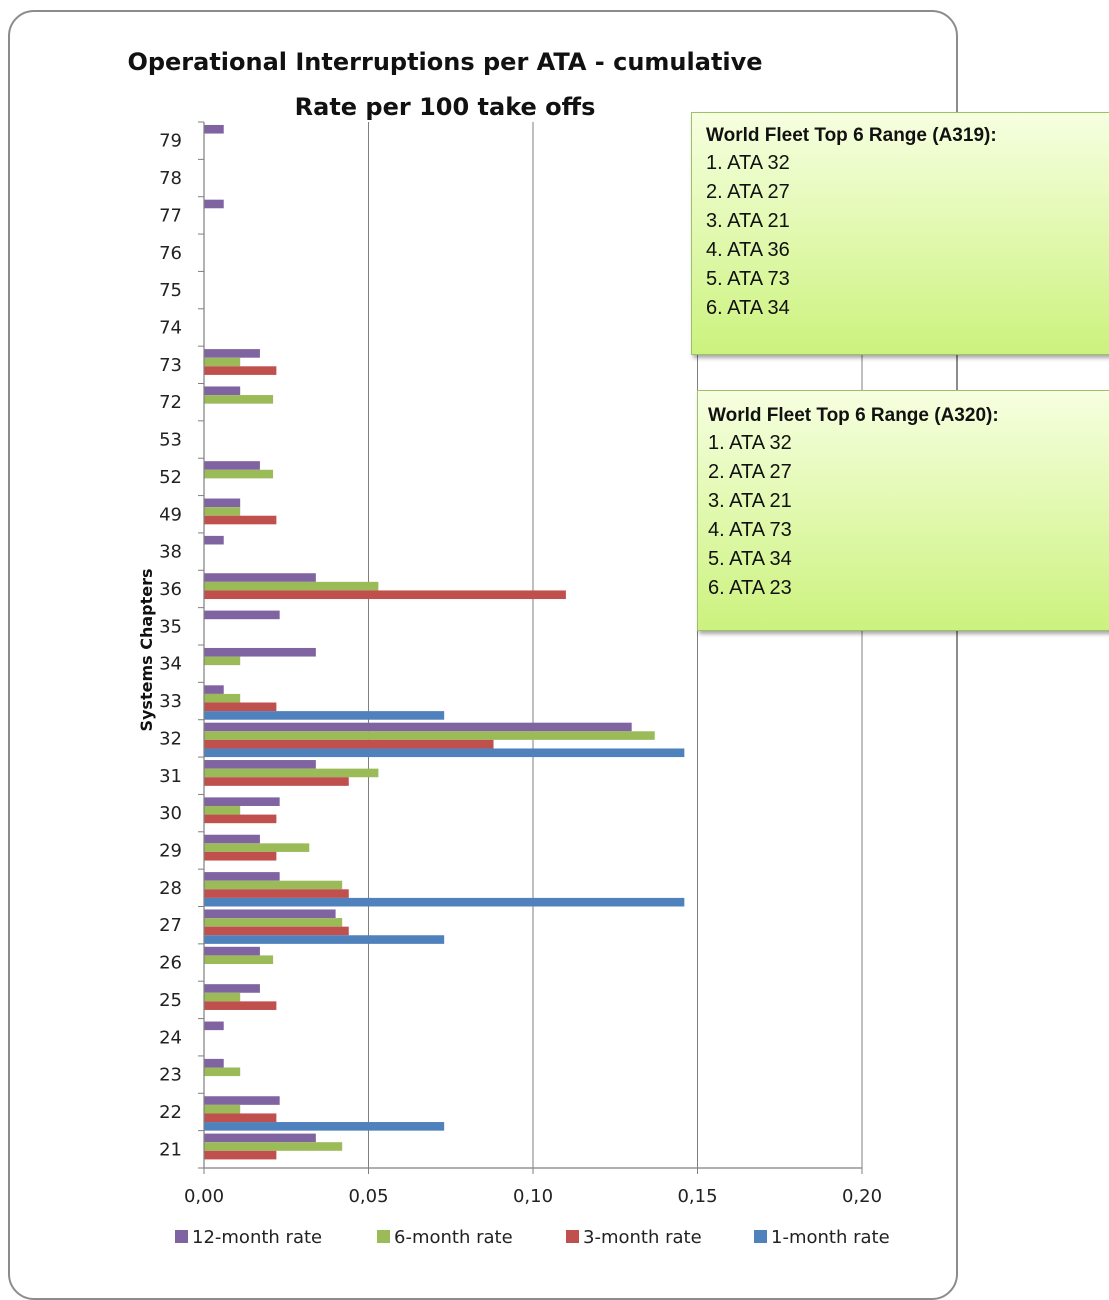  Describe the element at coordinates (170, 1037) in the screenshot. I see `y-tick-label: 24` at that location.